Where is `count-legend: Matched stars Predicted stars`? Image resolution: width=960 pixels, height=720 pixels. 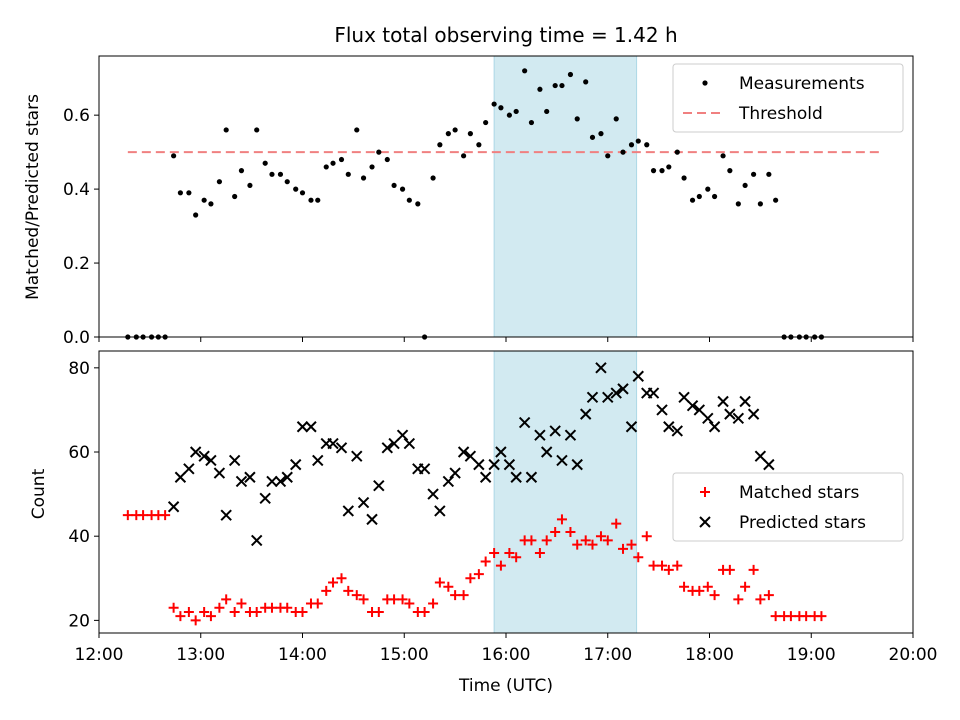 count-legend: Matched stars Predicted stars is located at coordinates (788, 507).